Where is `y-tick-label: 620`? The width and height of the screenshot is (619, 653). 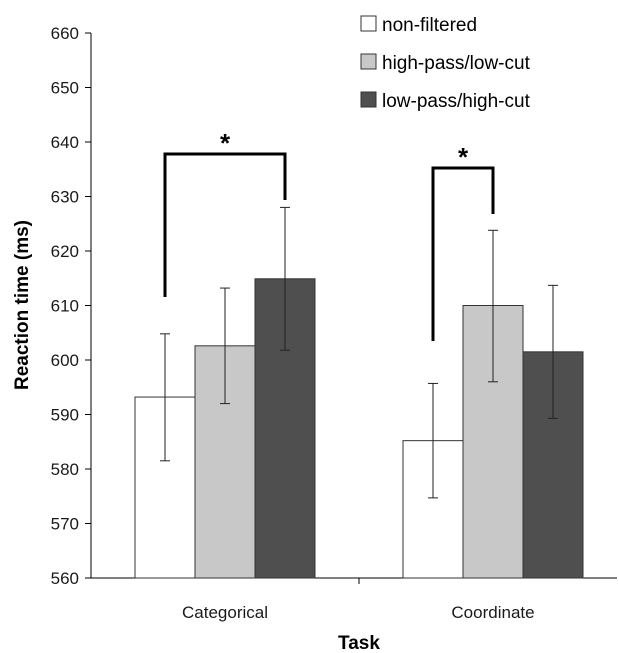
y-tick-label: 620 is located at coordinates (65, 251).